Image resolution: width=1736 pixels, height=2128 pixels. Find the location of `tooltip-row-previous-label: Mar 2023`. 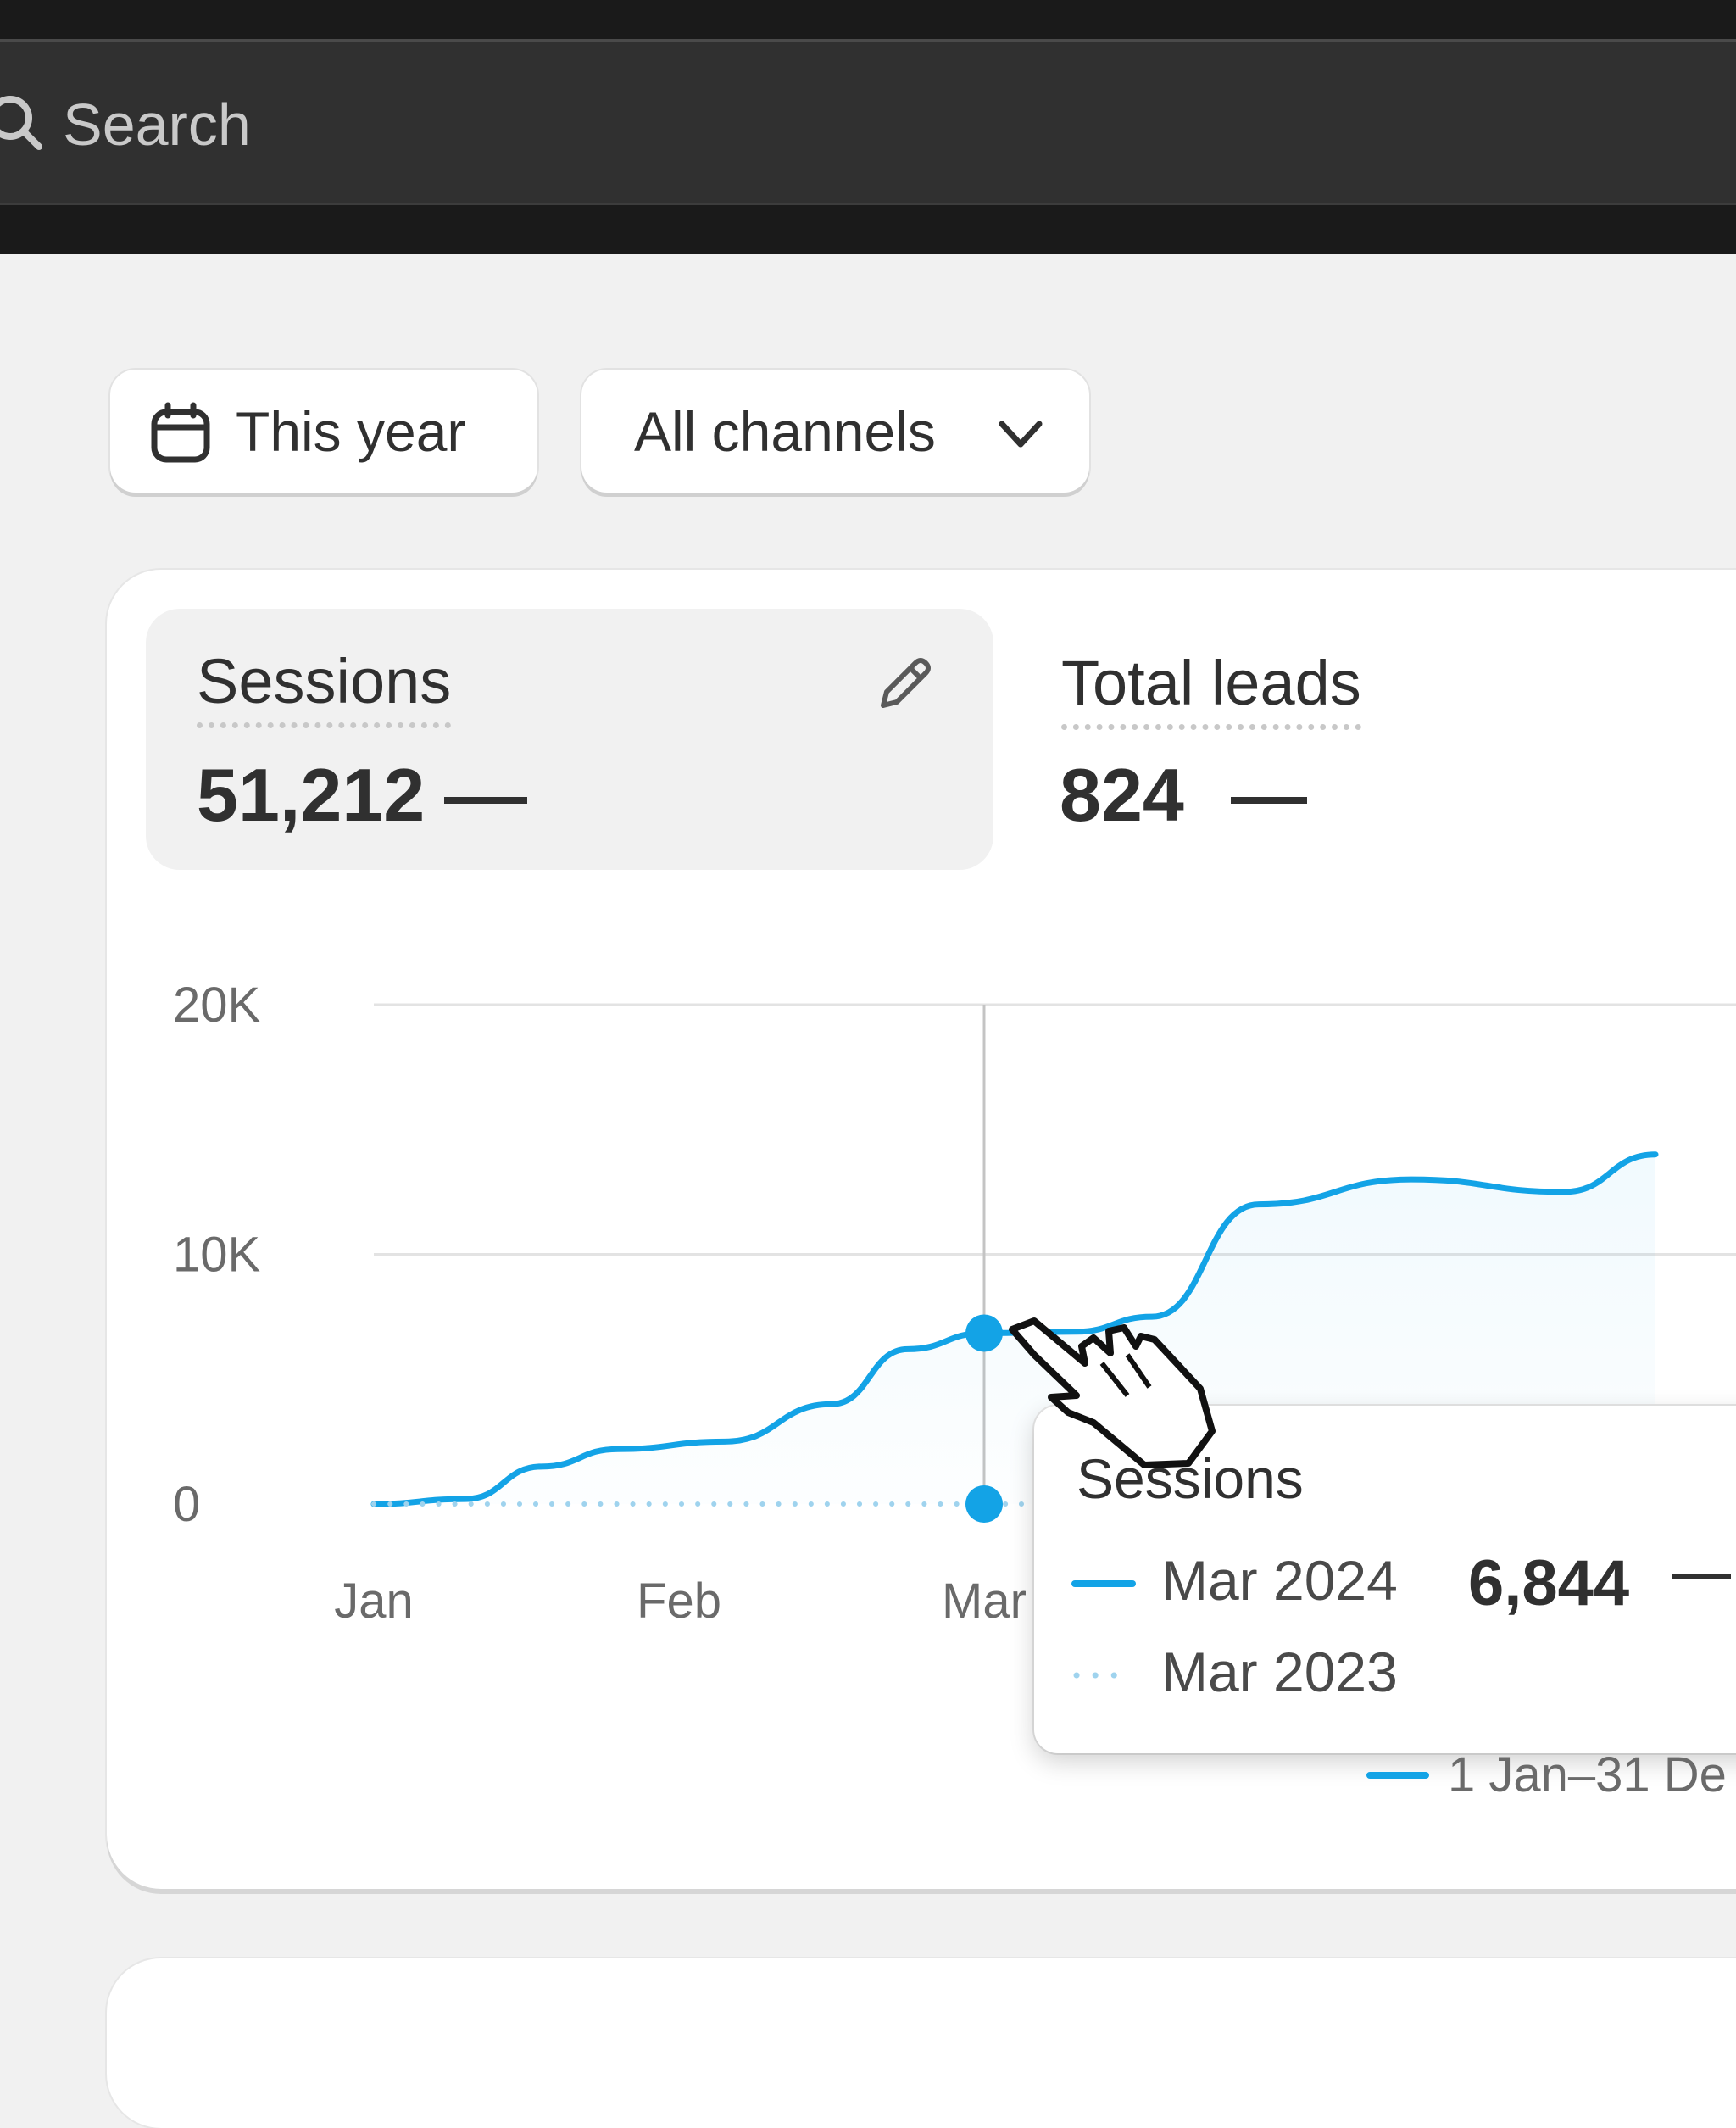

tooltip-row-previous-label: Mar 2023 is located at coordinates (1279, 1672).